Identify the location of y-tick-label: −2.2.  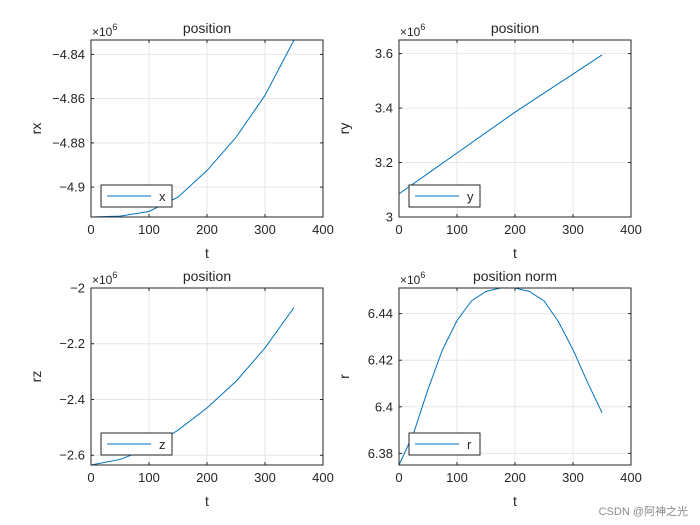
(72, 343).